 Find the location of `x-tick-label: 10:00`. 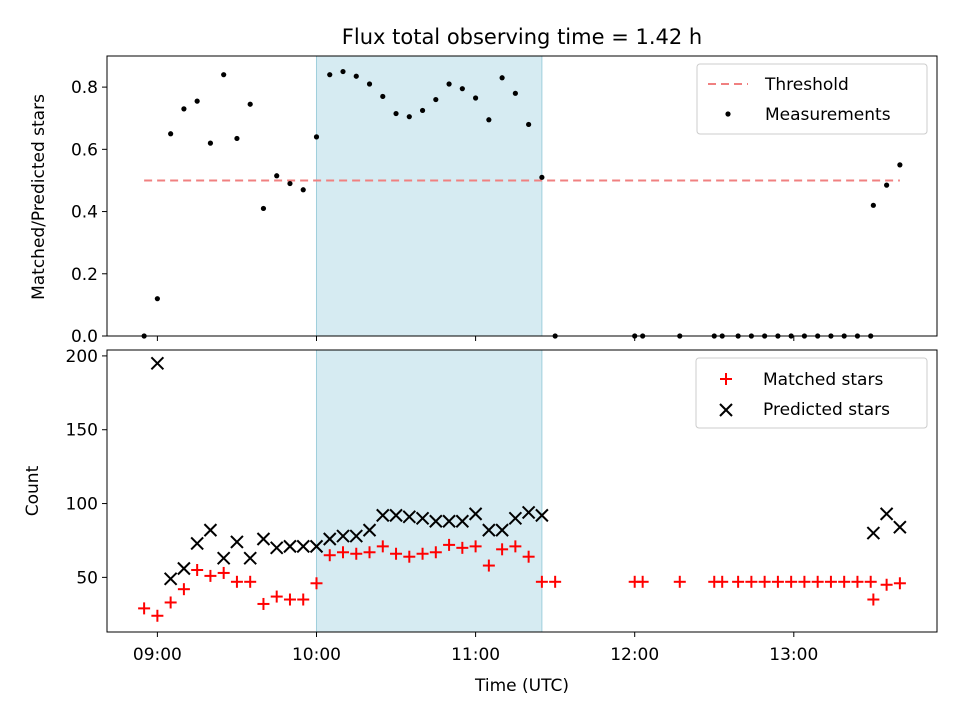

x-tick-label: 10:00 is located at coordinates (316, 655).